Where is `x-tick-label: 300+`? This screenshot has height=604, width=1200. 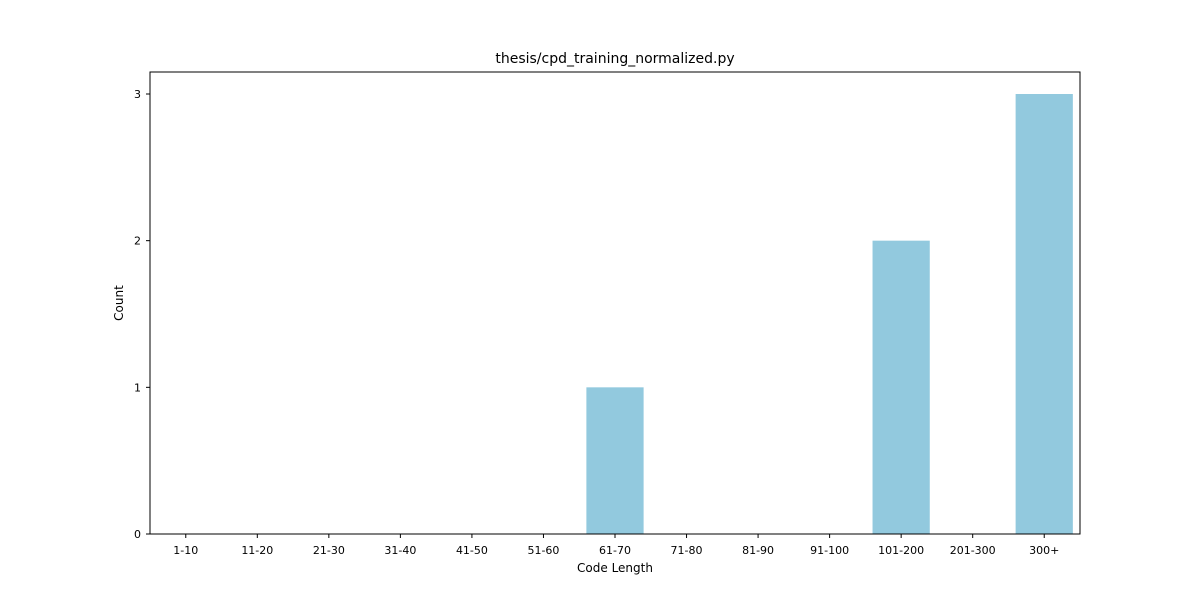
x-tick-label: 300+ is located at coordinates (1044, 550).